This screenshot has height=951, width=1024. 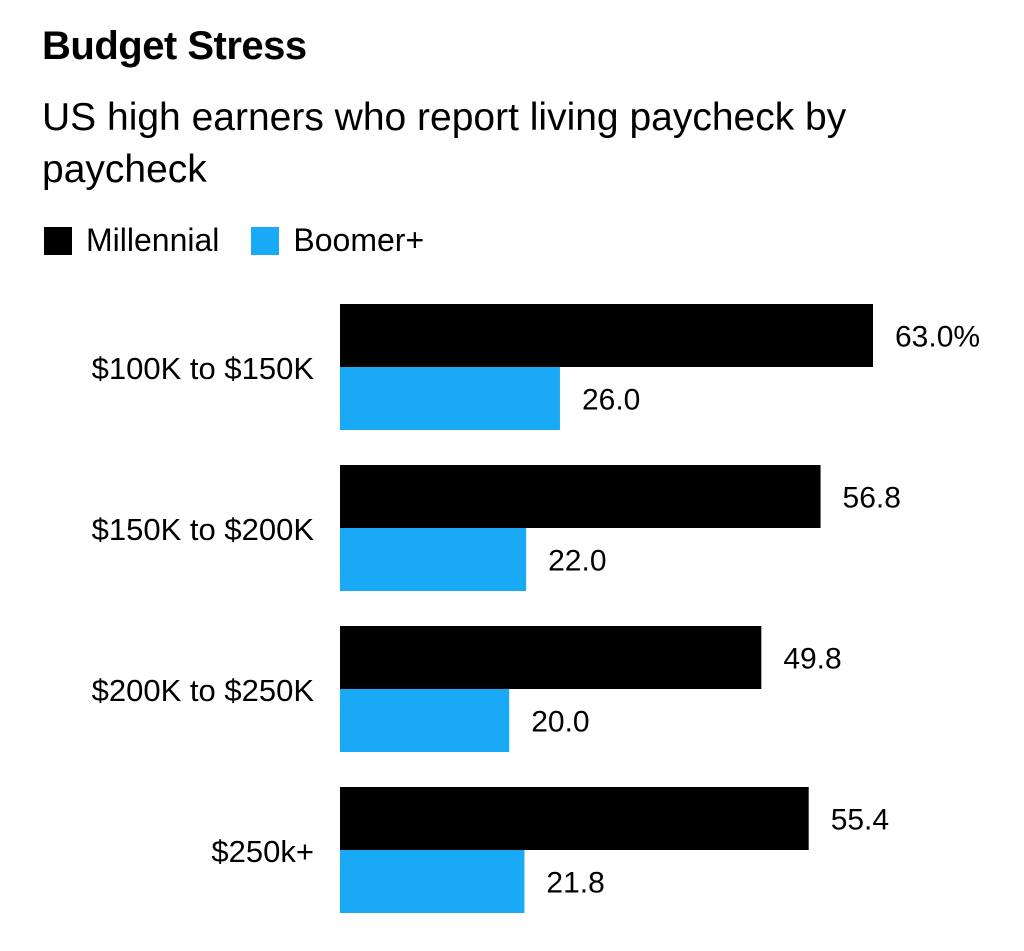 I want to click on legend-label-millennial: Millennial, so click(x=153, y=240).